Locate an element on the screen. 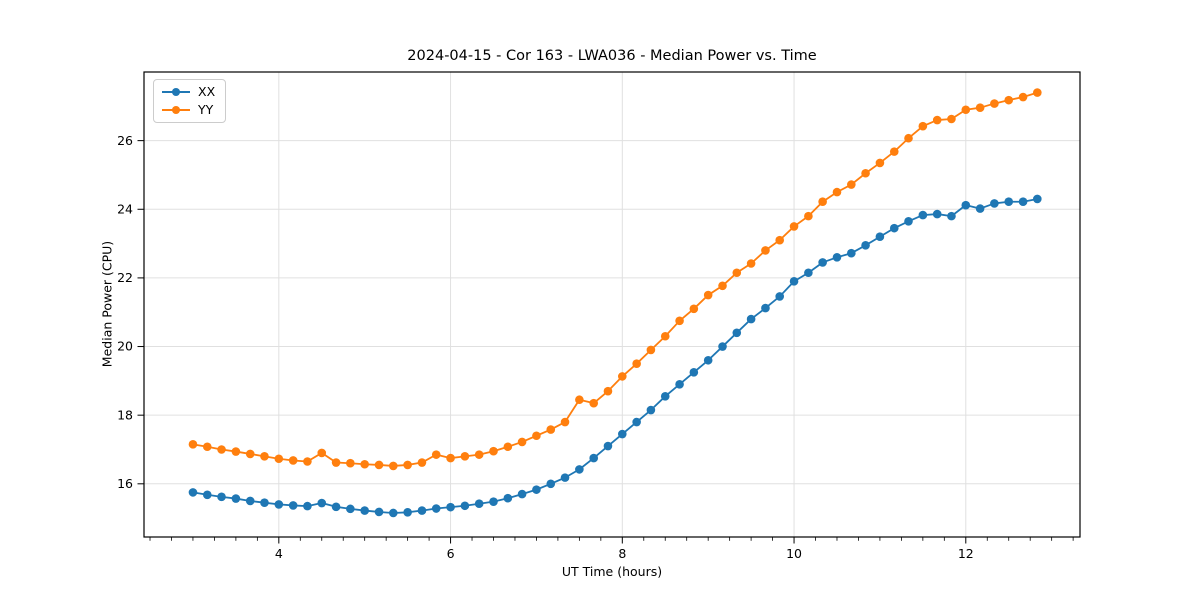 This screenshot has height=600, width=1200. svg-text: 8 is located at coordinates (622, 553).